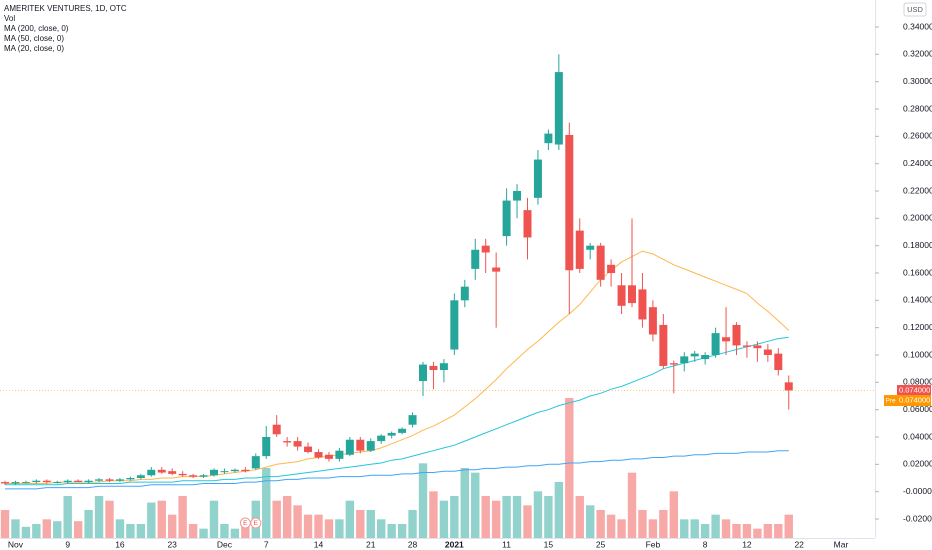 The image size is (932, 550). Describe the element at coordinates (917, 464) in the screenshot. I see `y-tick-label: 0.020000` at that location.